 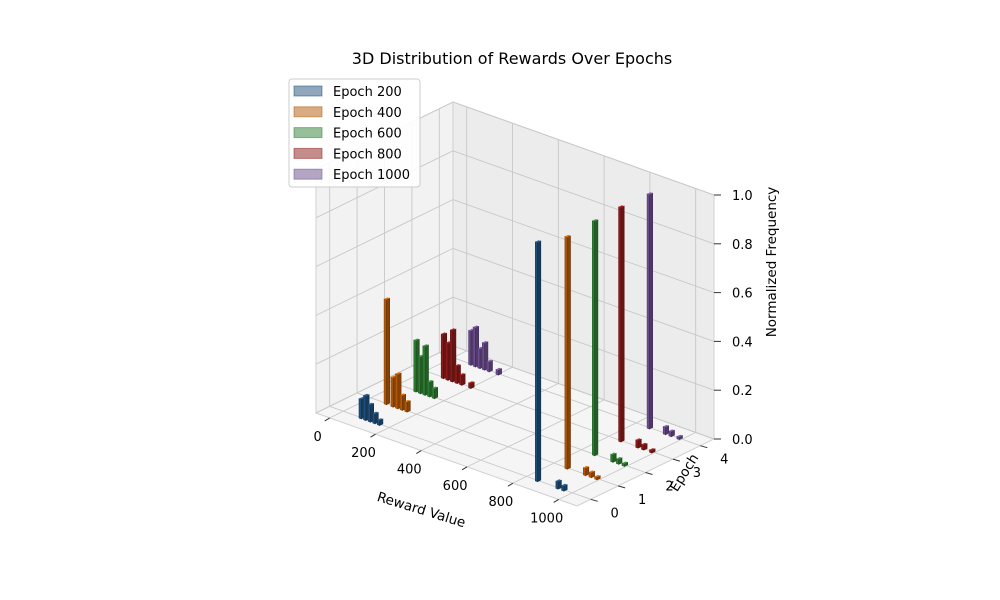 What do you see at coordinates (742, 440) in the screenshot?
I see `z-tick-label: 0.0` at bounding box center [742, 440].